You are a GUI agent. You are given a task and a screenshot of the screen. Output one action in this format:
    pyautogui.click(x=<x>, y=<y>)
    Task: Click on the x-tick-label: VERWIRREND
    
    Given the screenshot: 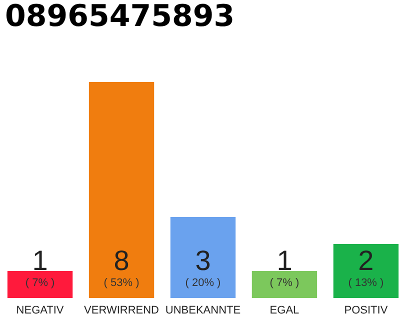 What is the action you would take?
    pyautogui.click(x=122, y=310)
    